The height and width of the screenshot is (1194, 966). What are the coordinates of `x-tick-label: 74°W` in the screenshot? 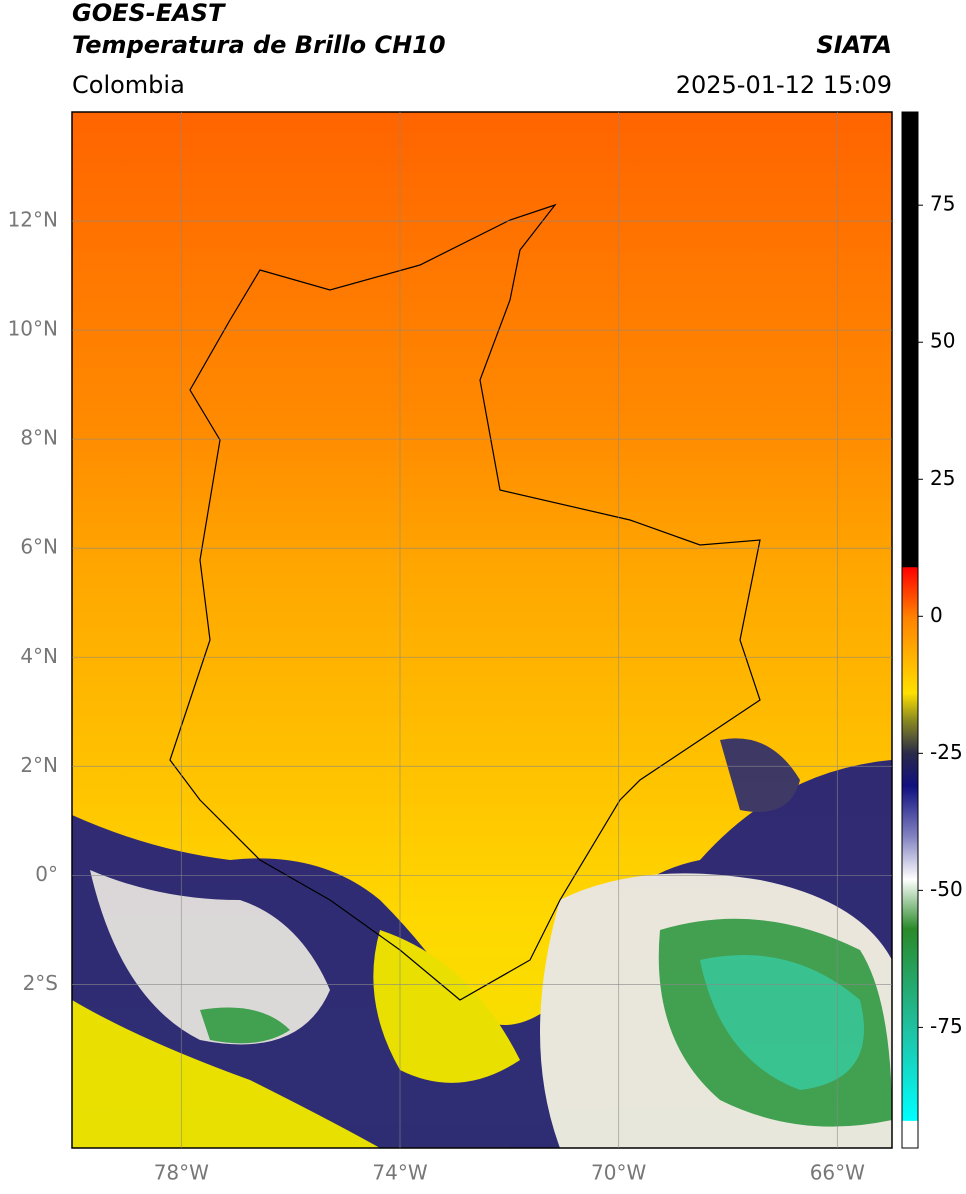 It's located at (399, 1173).